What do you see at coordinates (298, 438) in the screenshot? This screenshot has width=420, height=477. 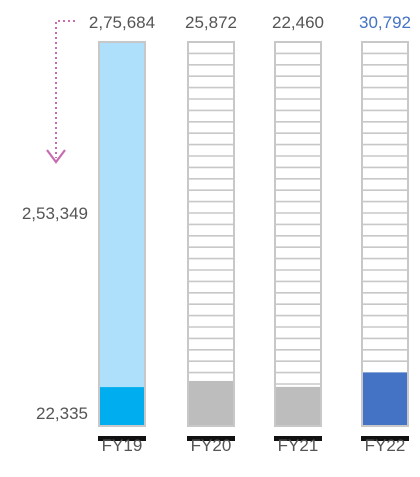 I see `baseline-marker-fy21` at bounding box center [298, 438].